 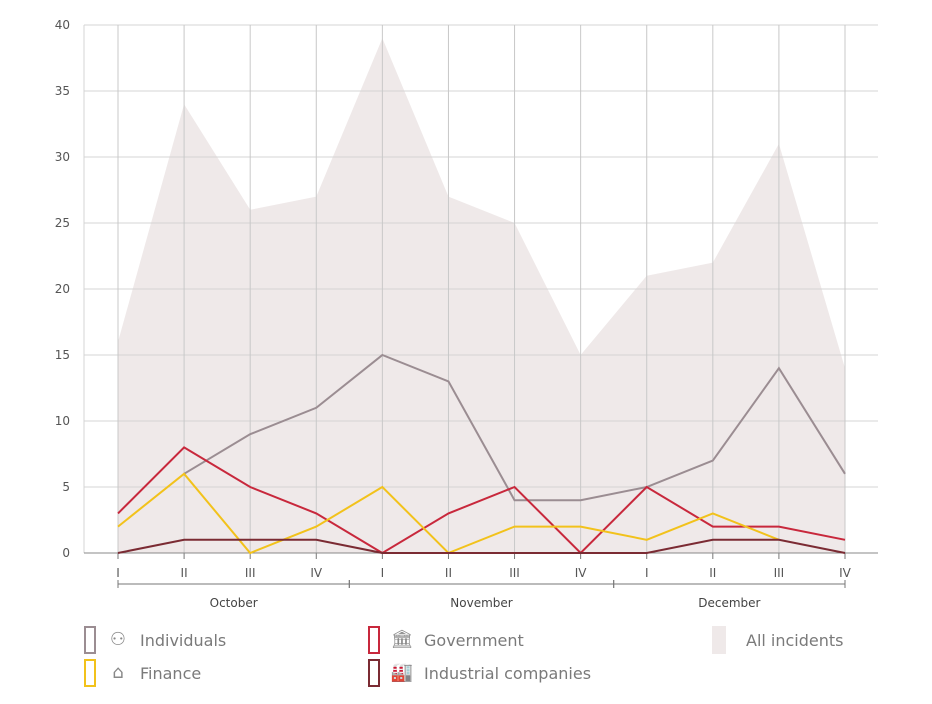 What do you see at coordinates (481, 546) in the screenshot?
I see `series-line-industrial-companies` at bounding box center [481, 546].